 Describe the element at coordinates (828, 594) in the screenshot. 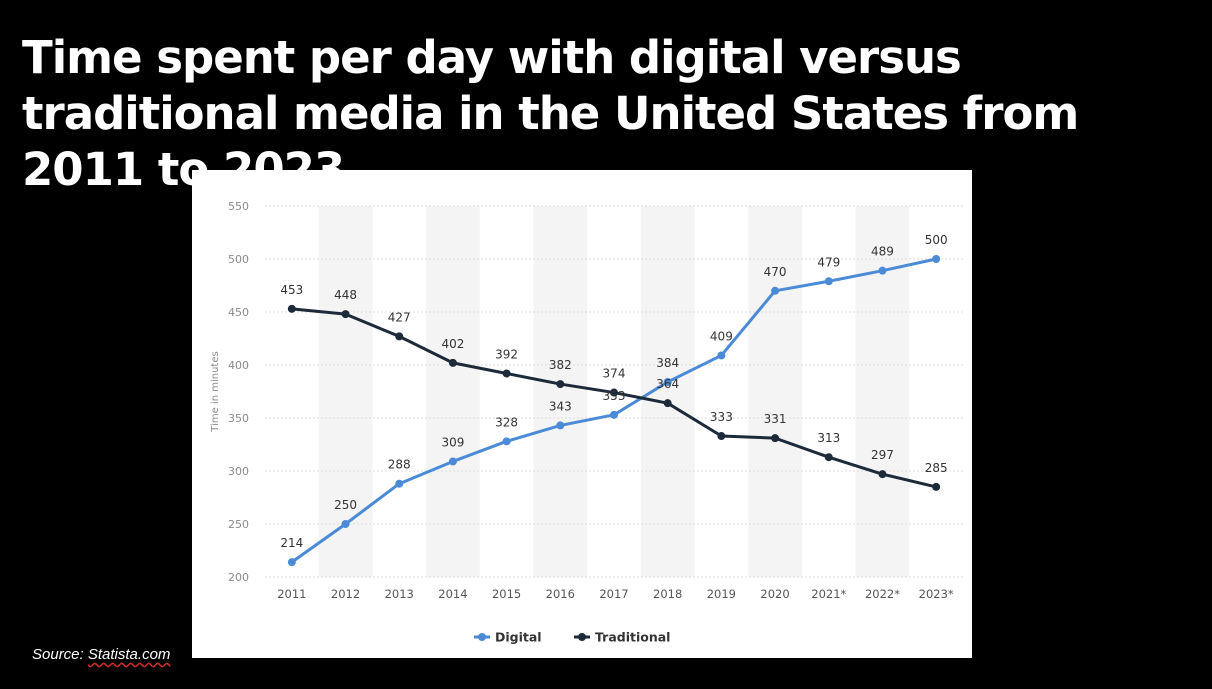

I see `x-tick-label: 2021*` at that location.